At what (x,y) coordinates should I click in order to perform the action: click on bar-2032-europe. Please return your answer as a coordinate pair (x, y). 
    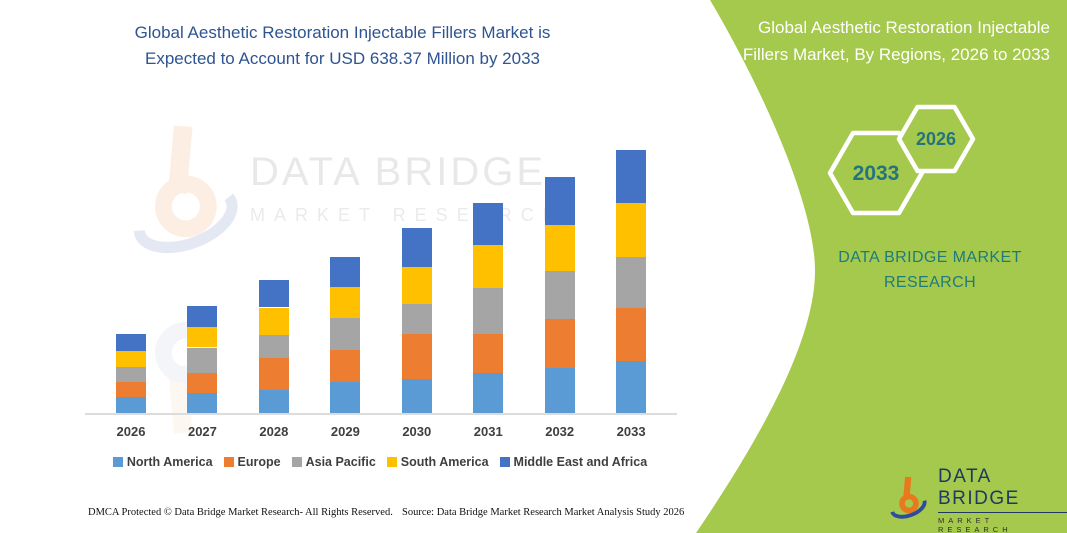
    Looking at the image, I should click on (559, 344).